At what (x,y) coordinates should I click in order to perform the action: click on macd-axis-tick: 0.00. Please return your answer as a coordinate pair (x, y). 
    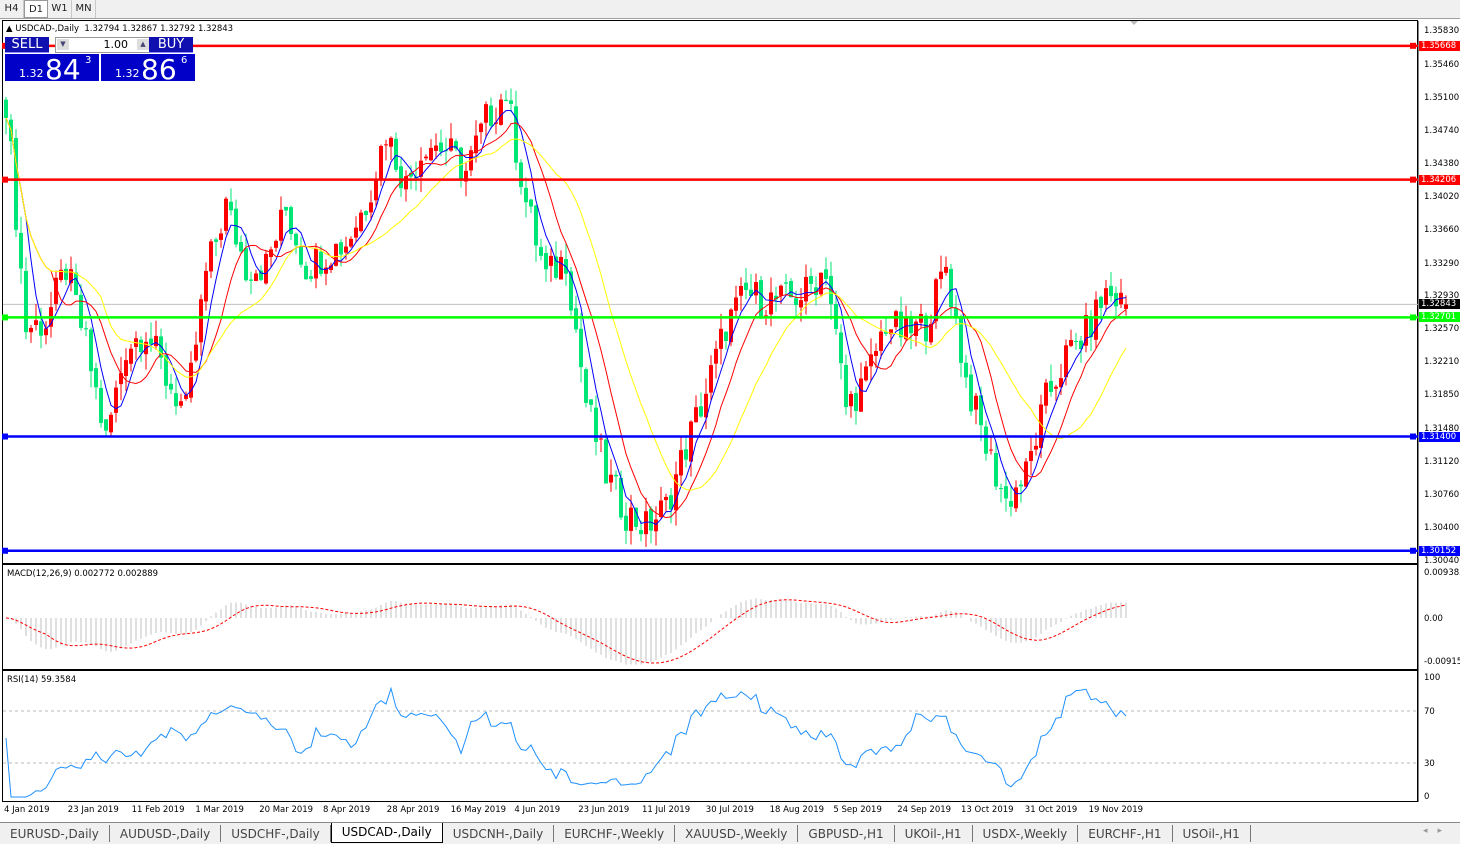
    Looking at the image, I should click on (1433, 619).